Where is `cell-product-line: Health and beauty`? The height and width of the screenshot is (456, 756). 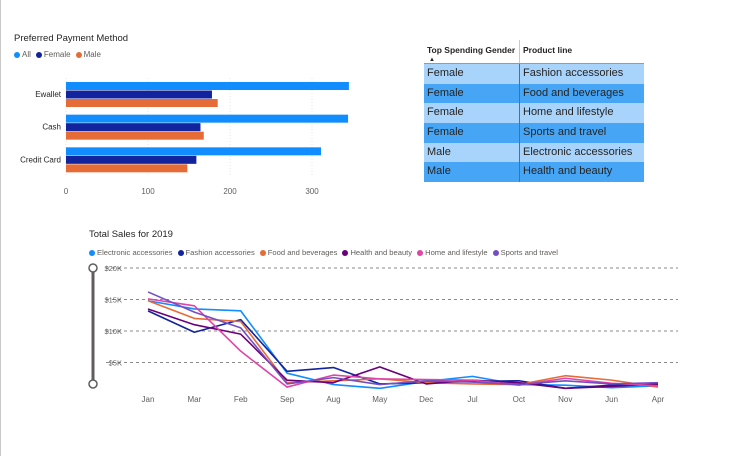
cell-product-line: Health and beauty is located at coordinates (568, 171).